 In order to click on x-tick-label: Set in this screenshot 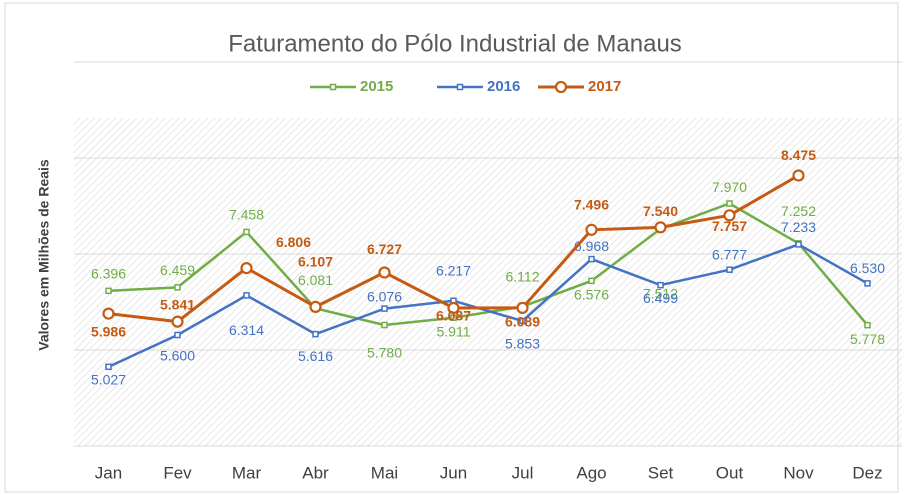, I will do `click(661, 472)`.